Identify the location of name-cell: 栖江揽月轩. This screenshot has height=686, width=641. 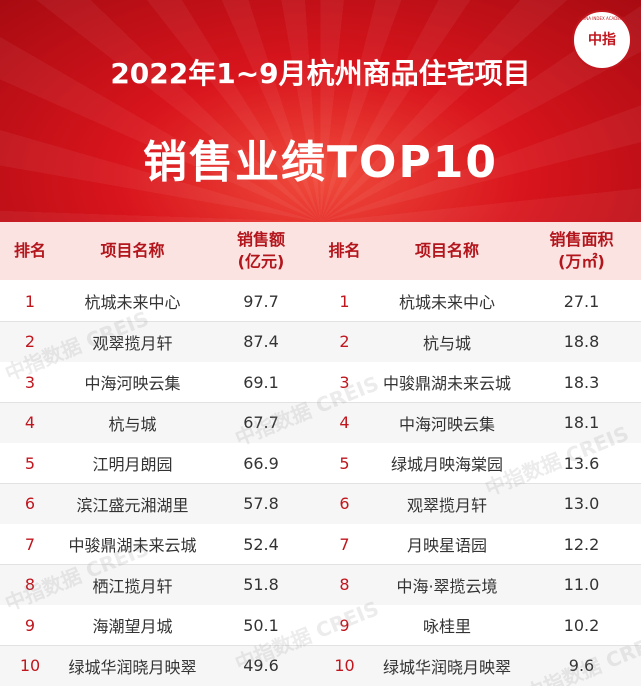
(132, 586).